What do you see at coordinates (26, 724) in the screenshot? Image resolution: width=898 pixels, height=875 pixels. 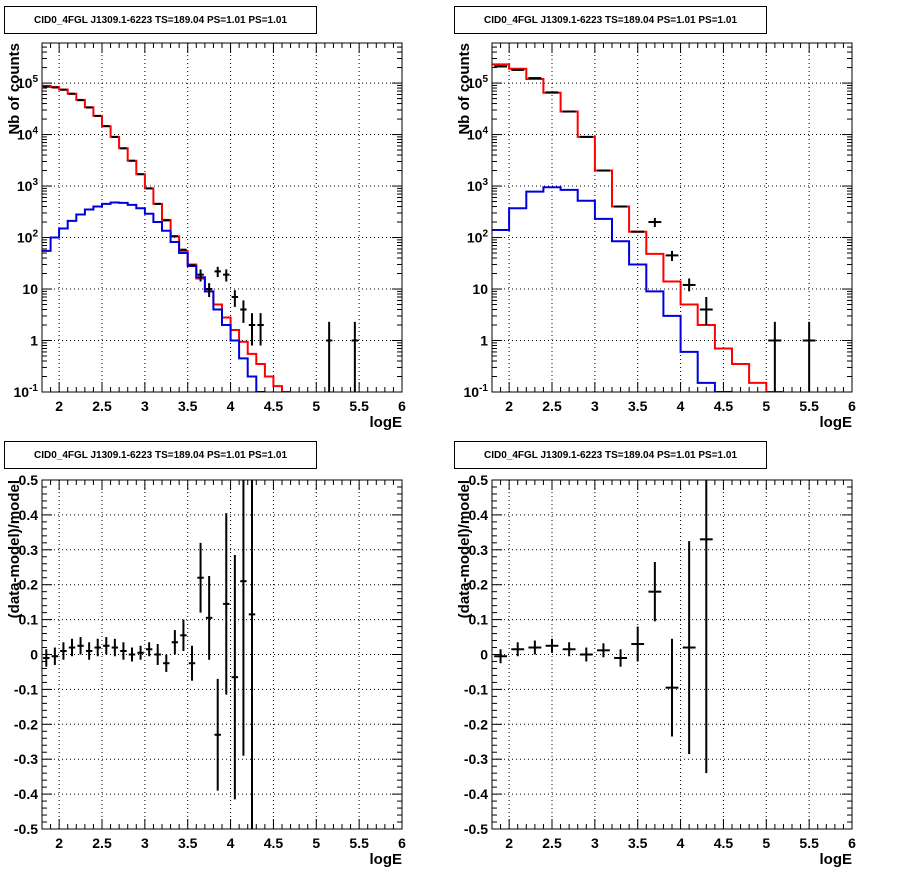 I see `y-tick-label: -0.2` at bounding box center [26, 724].